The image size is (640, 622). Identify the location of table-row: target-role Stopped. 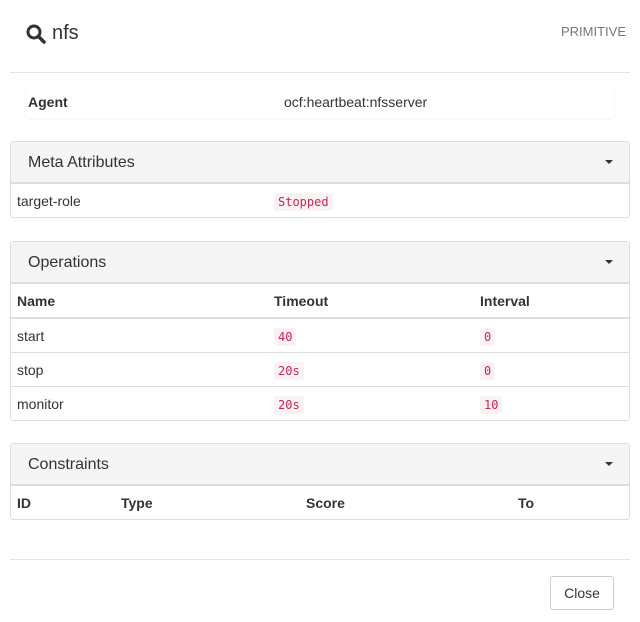
(320, 200).